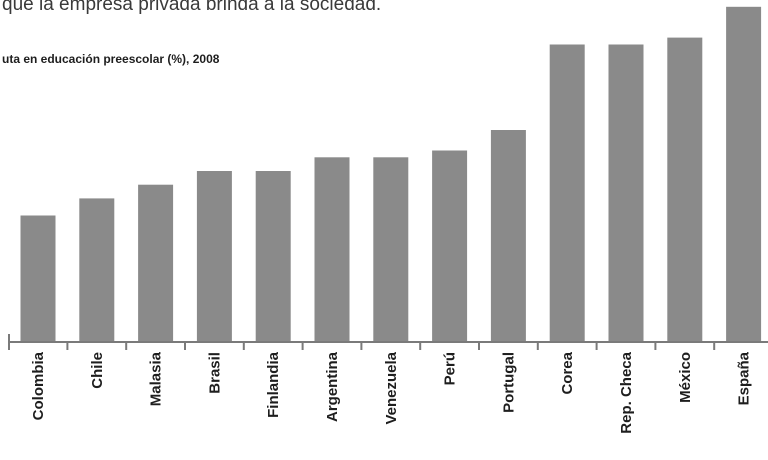 The height and width of the screenshot is (460, 768). I want to click on chart-title: uta en educación preescolar (%), 2008, so click(111, 59).